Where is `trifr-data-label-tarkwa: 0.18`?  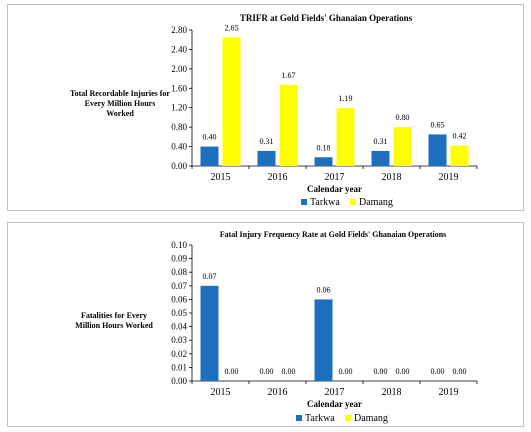
trifr-data-label-tarkwa: 0.18 is located at coordinates (324, 147).